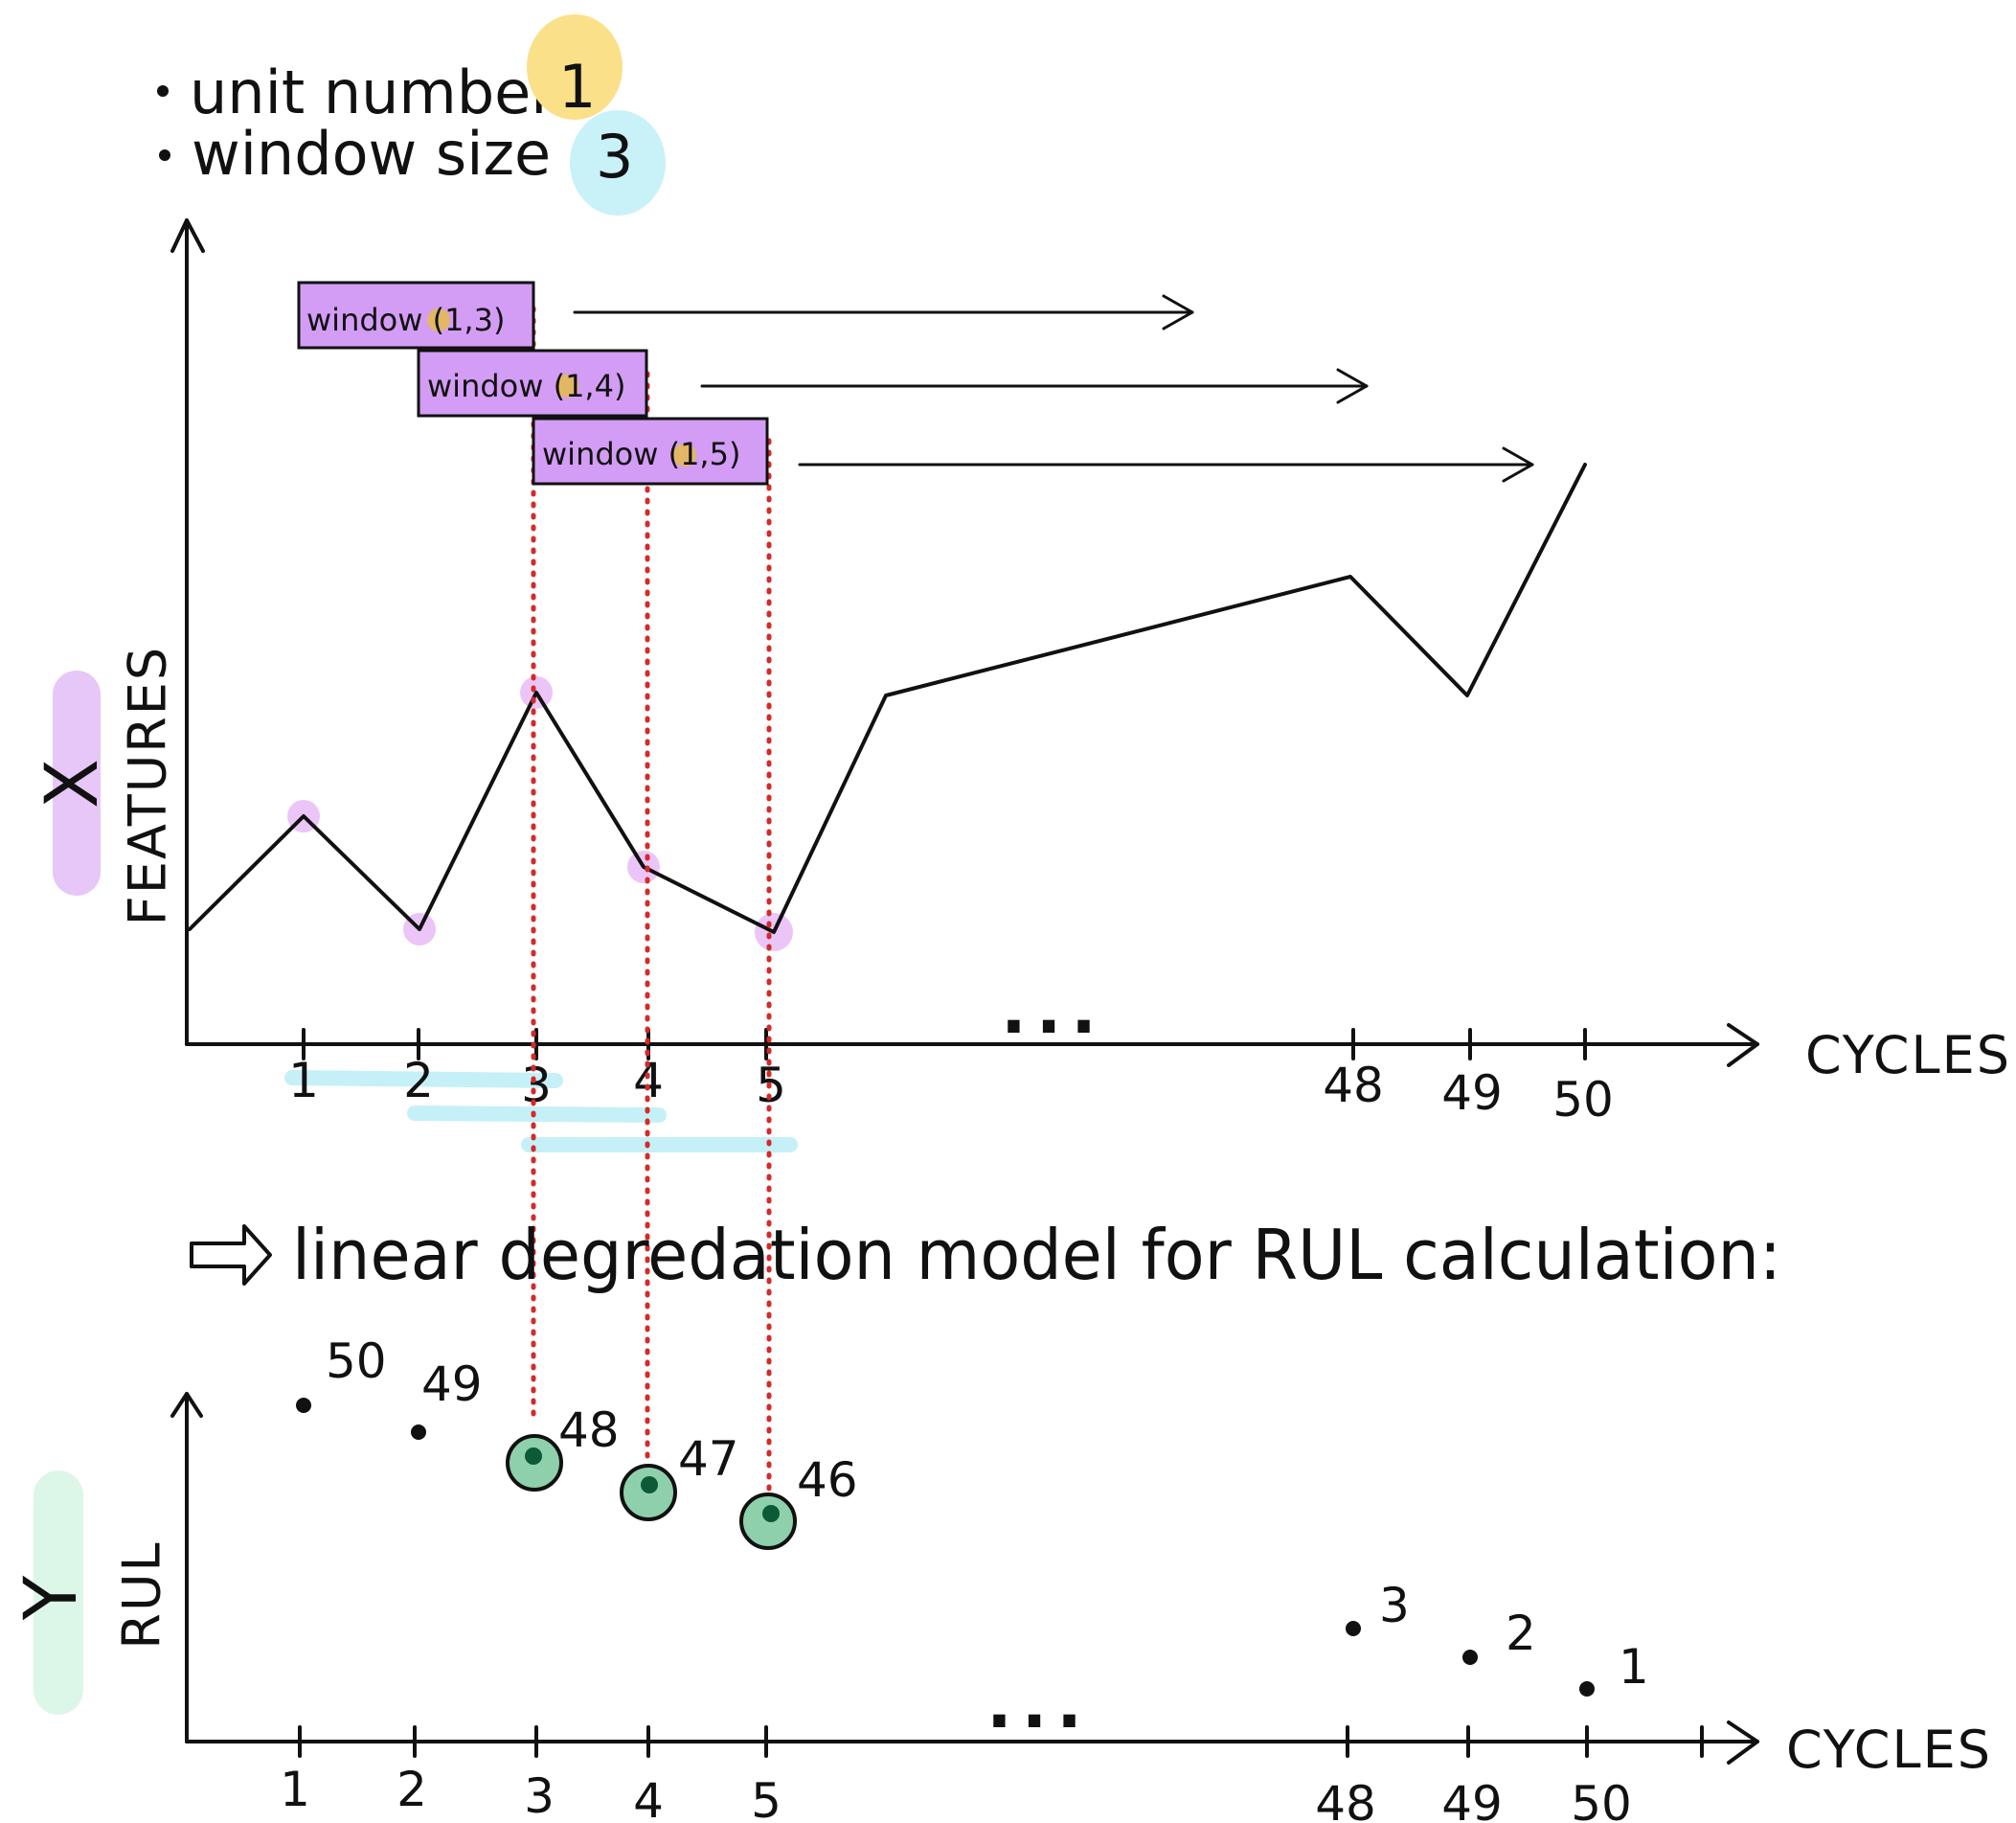 The width and height of the screenshot is (2016, 1823). I want to click on rul-tick-label-50: 50, so click(1601, 1800).